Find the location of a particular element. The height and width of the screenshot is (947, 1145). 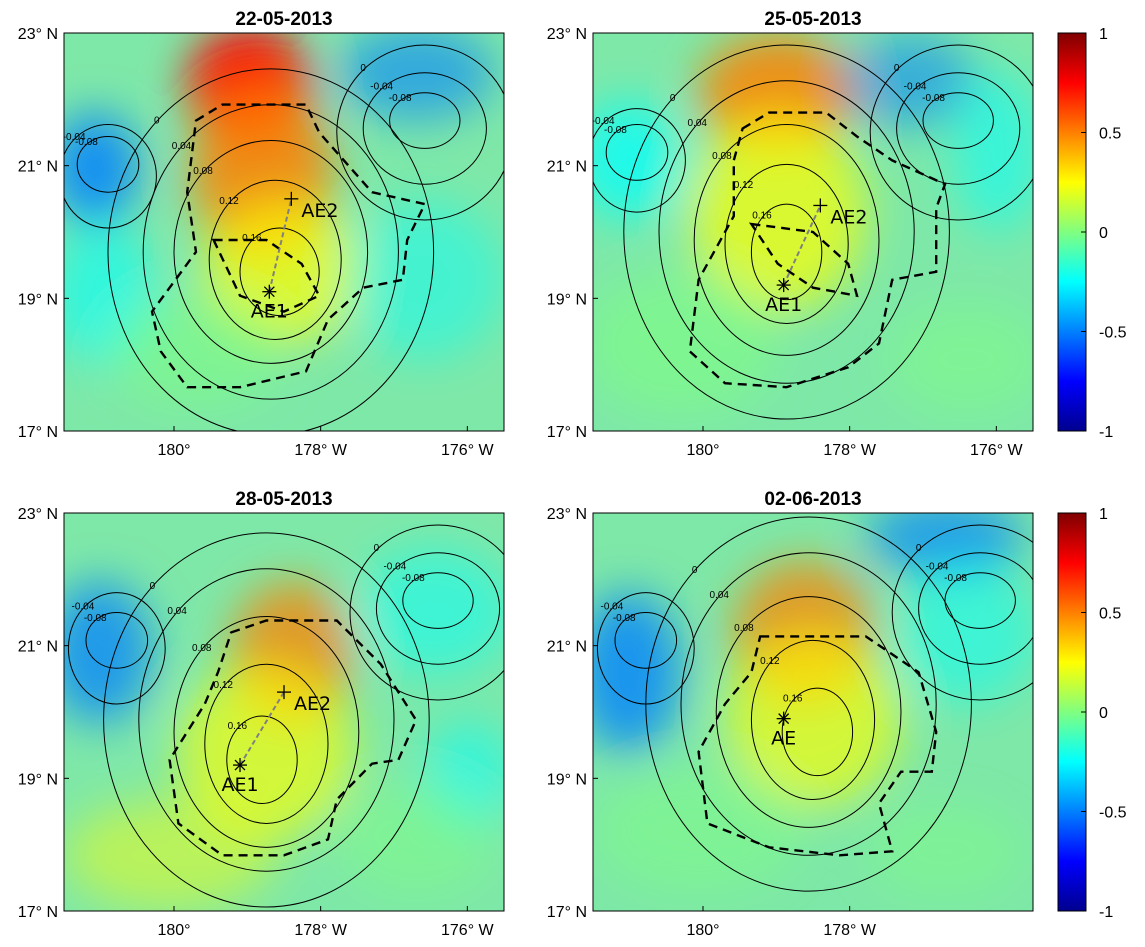

colorbar-ramp is located at coordinates (1072, 712).